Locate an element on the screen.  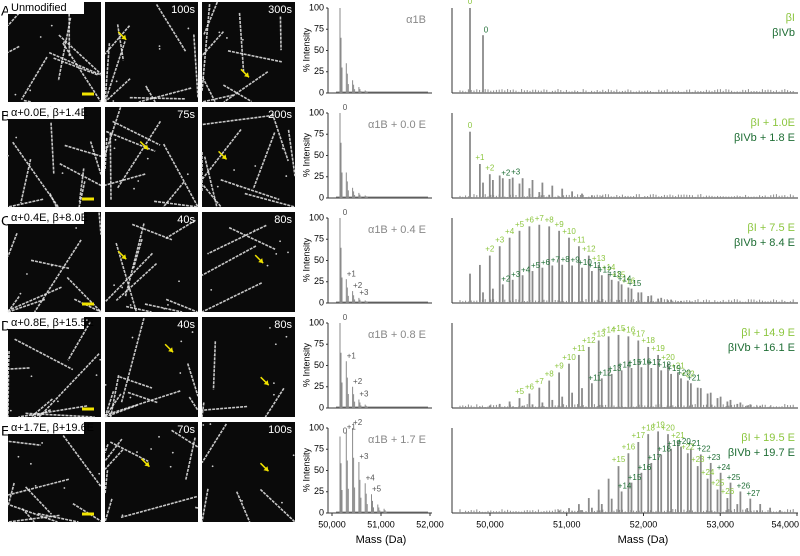
y-axis-label: % Intensity is located at coordinates (306, 364).